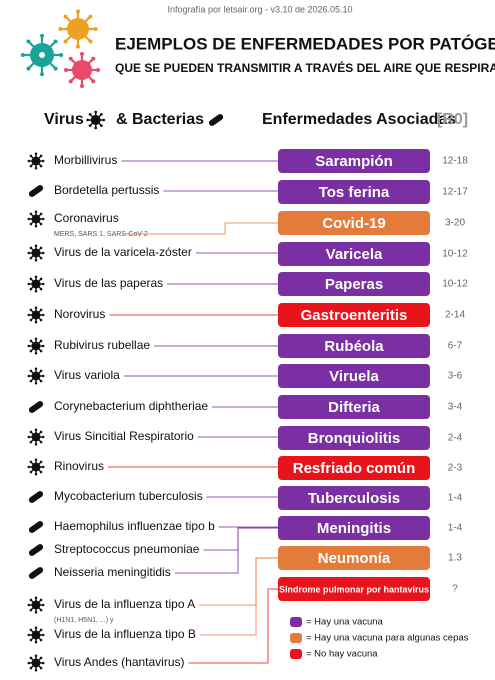 This screenshot has width=495, height=680. I want to click on bacteria-heading: & Bacterias, so click(160, 119).